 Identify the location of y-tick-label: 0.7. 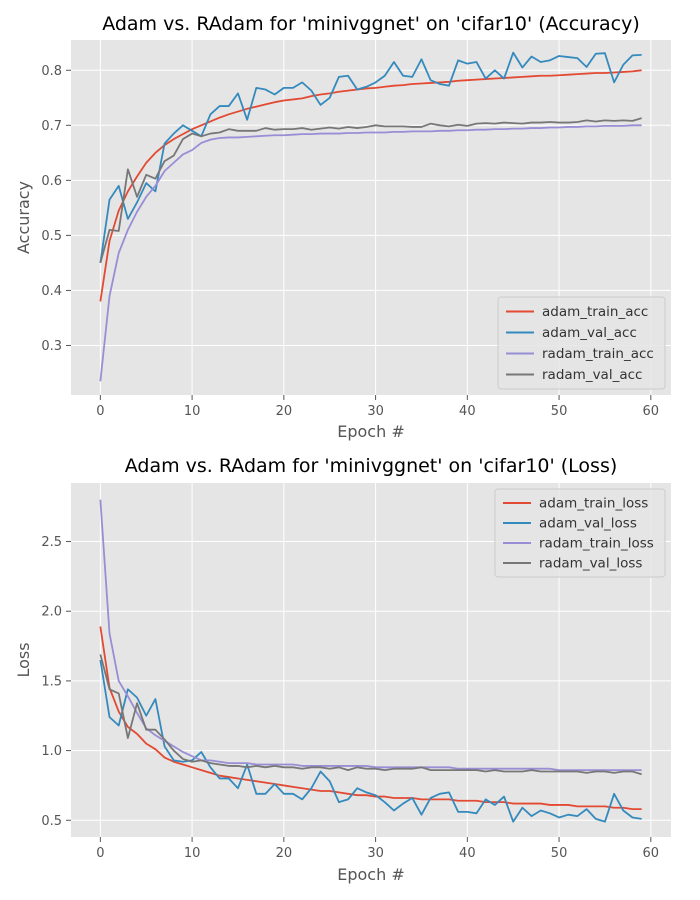
(51, 126).